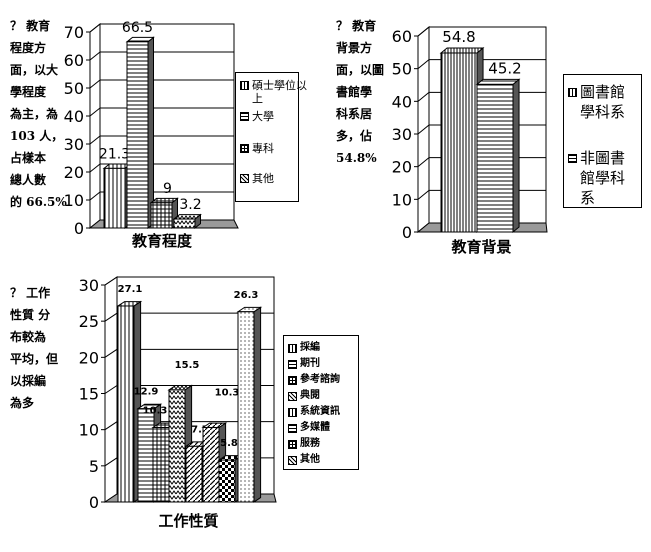  I want to click on legend-item: 參考諮詢, so click(335, 380).